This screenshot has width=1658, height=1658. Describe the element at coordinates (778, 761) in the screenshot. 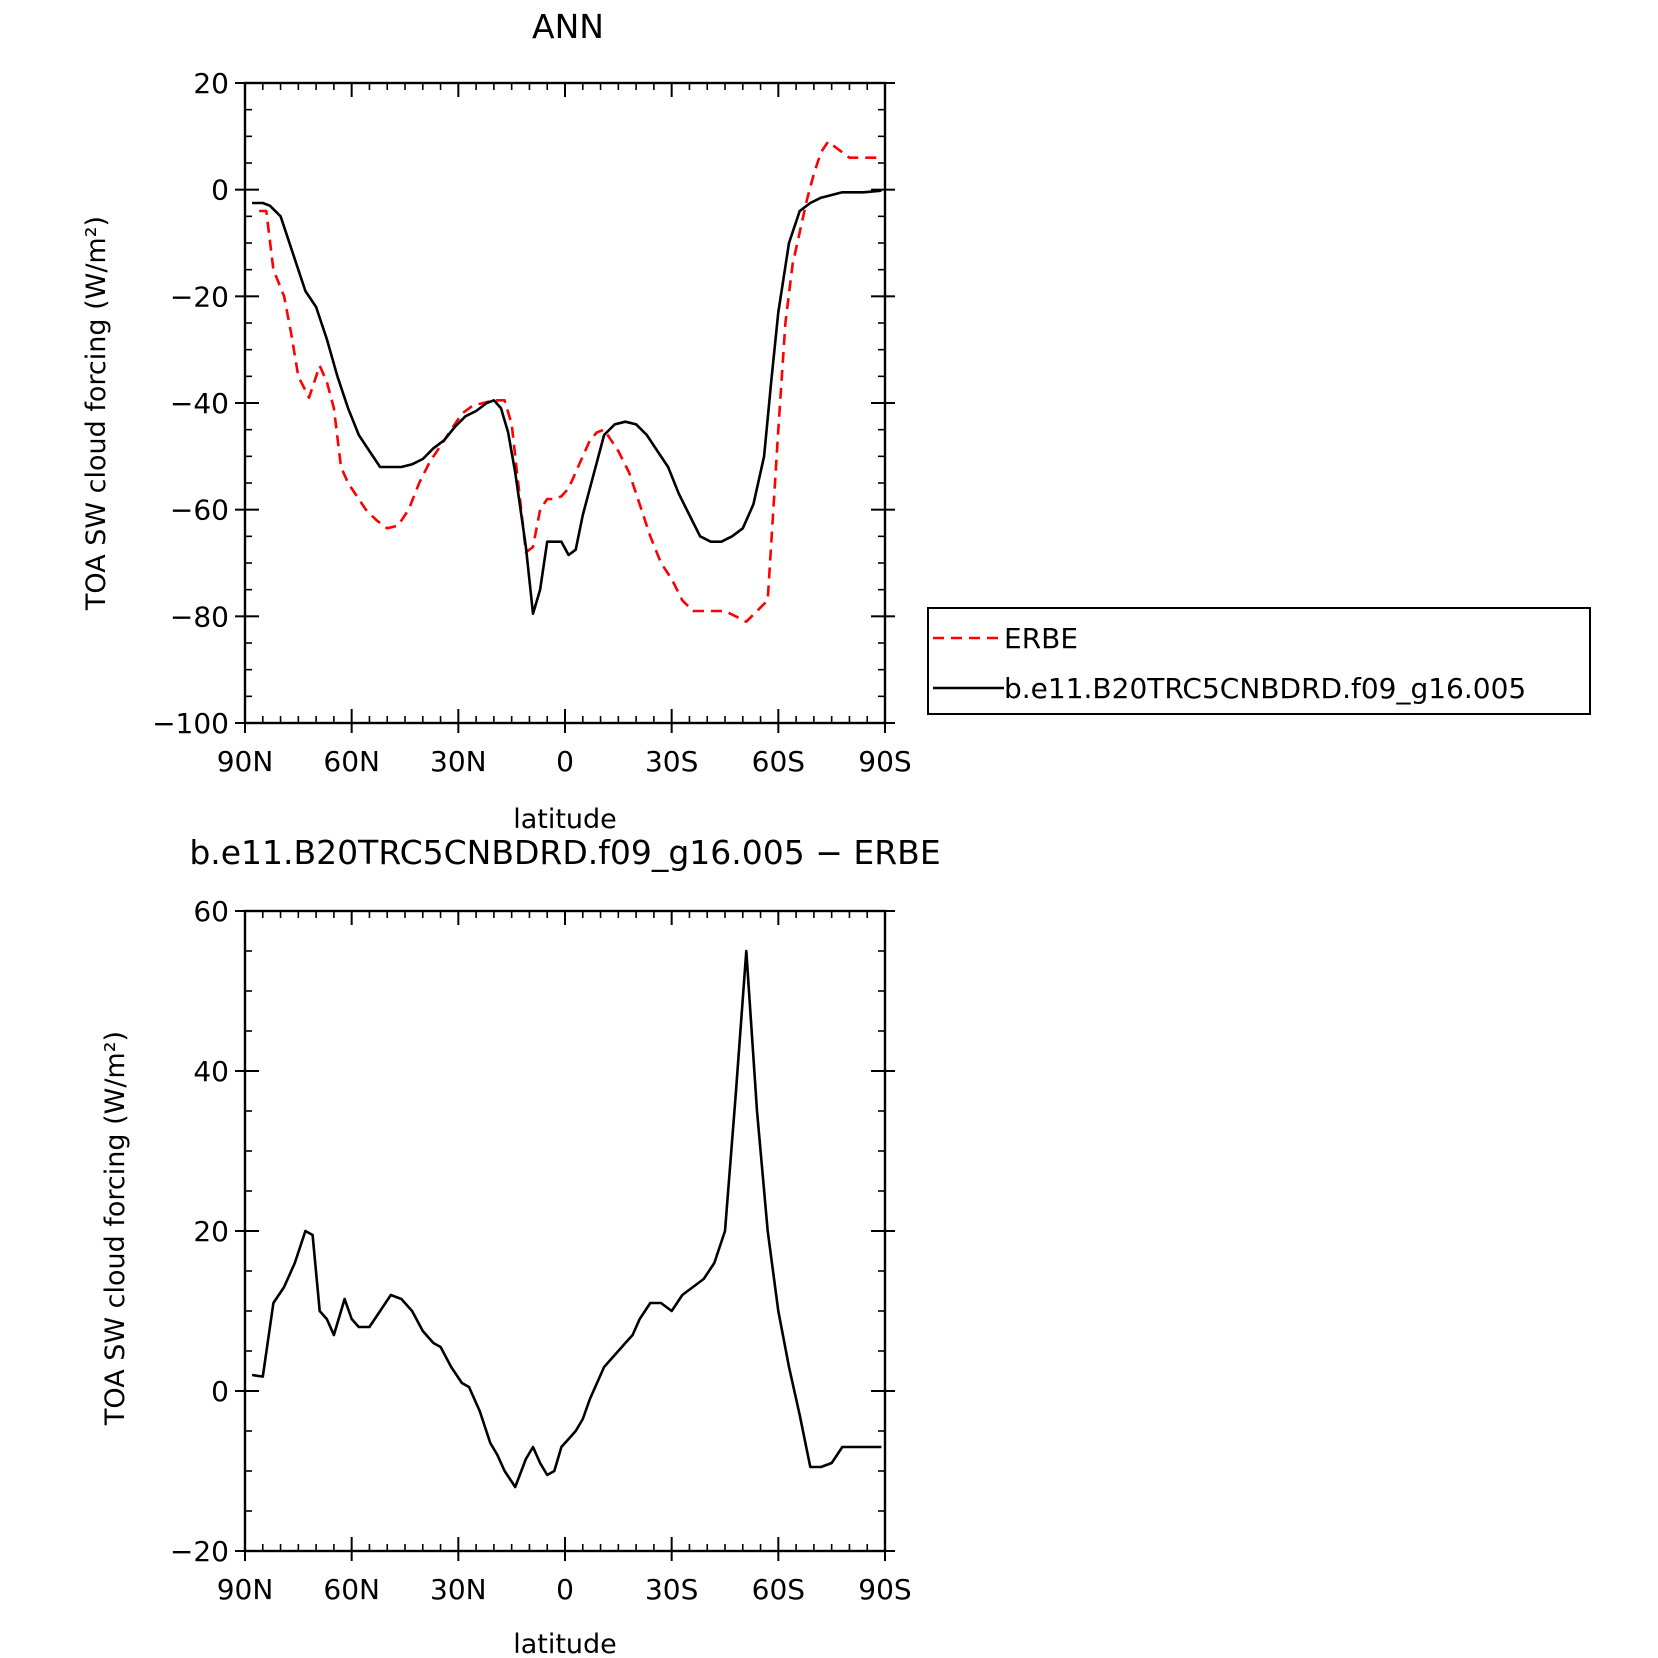

I see `top-xtick-label: 60S` at that location.